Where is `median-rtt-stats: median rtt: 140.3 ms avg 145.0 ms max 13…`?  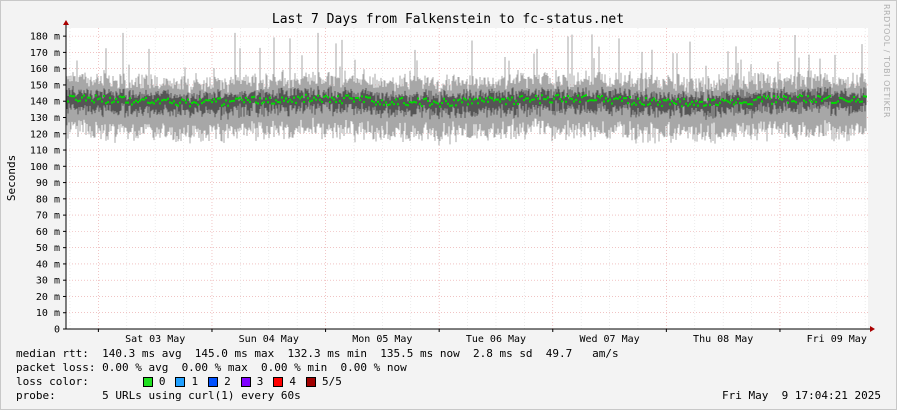 median-rtt-stats: median rtt: 140.3 ms avg 145.0 ms max 13… is located at coordinates (317, 353).